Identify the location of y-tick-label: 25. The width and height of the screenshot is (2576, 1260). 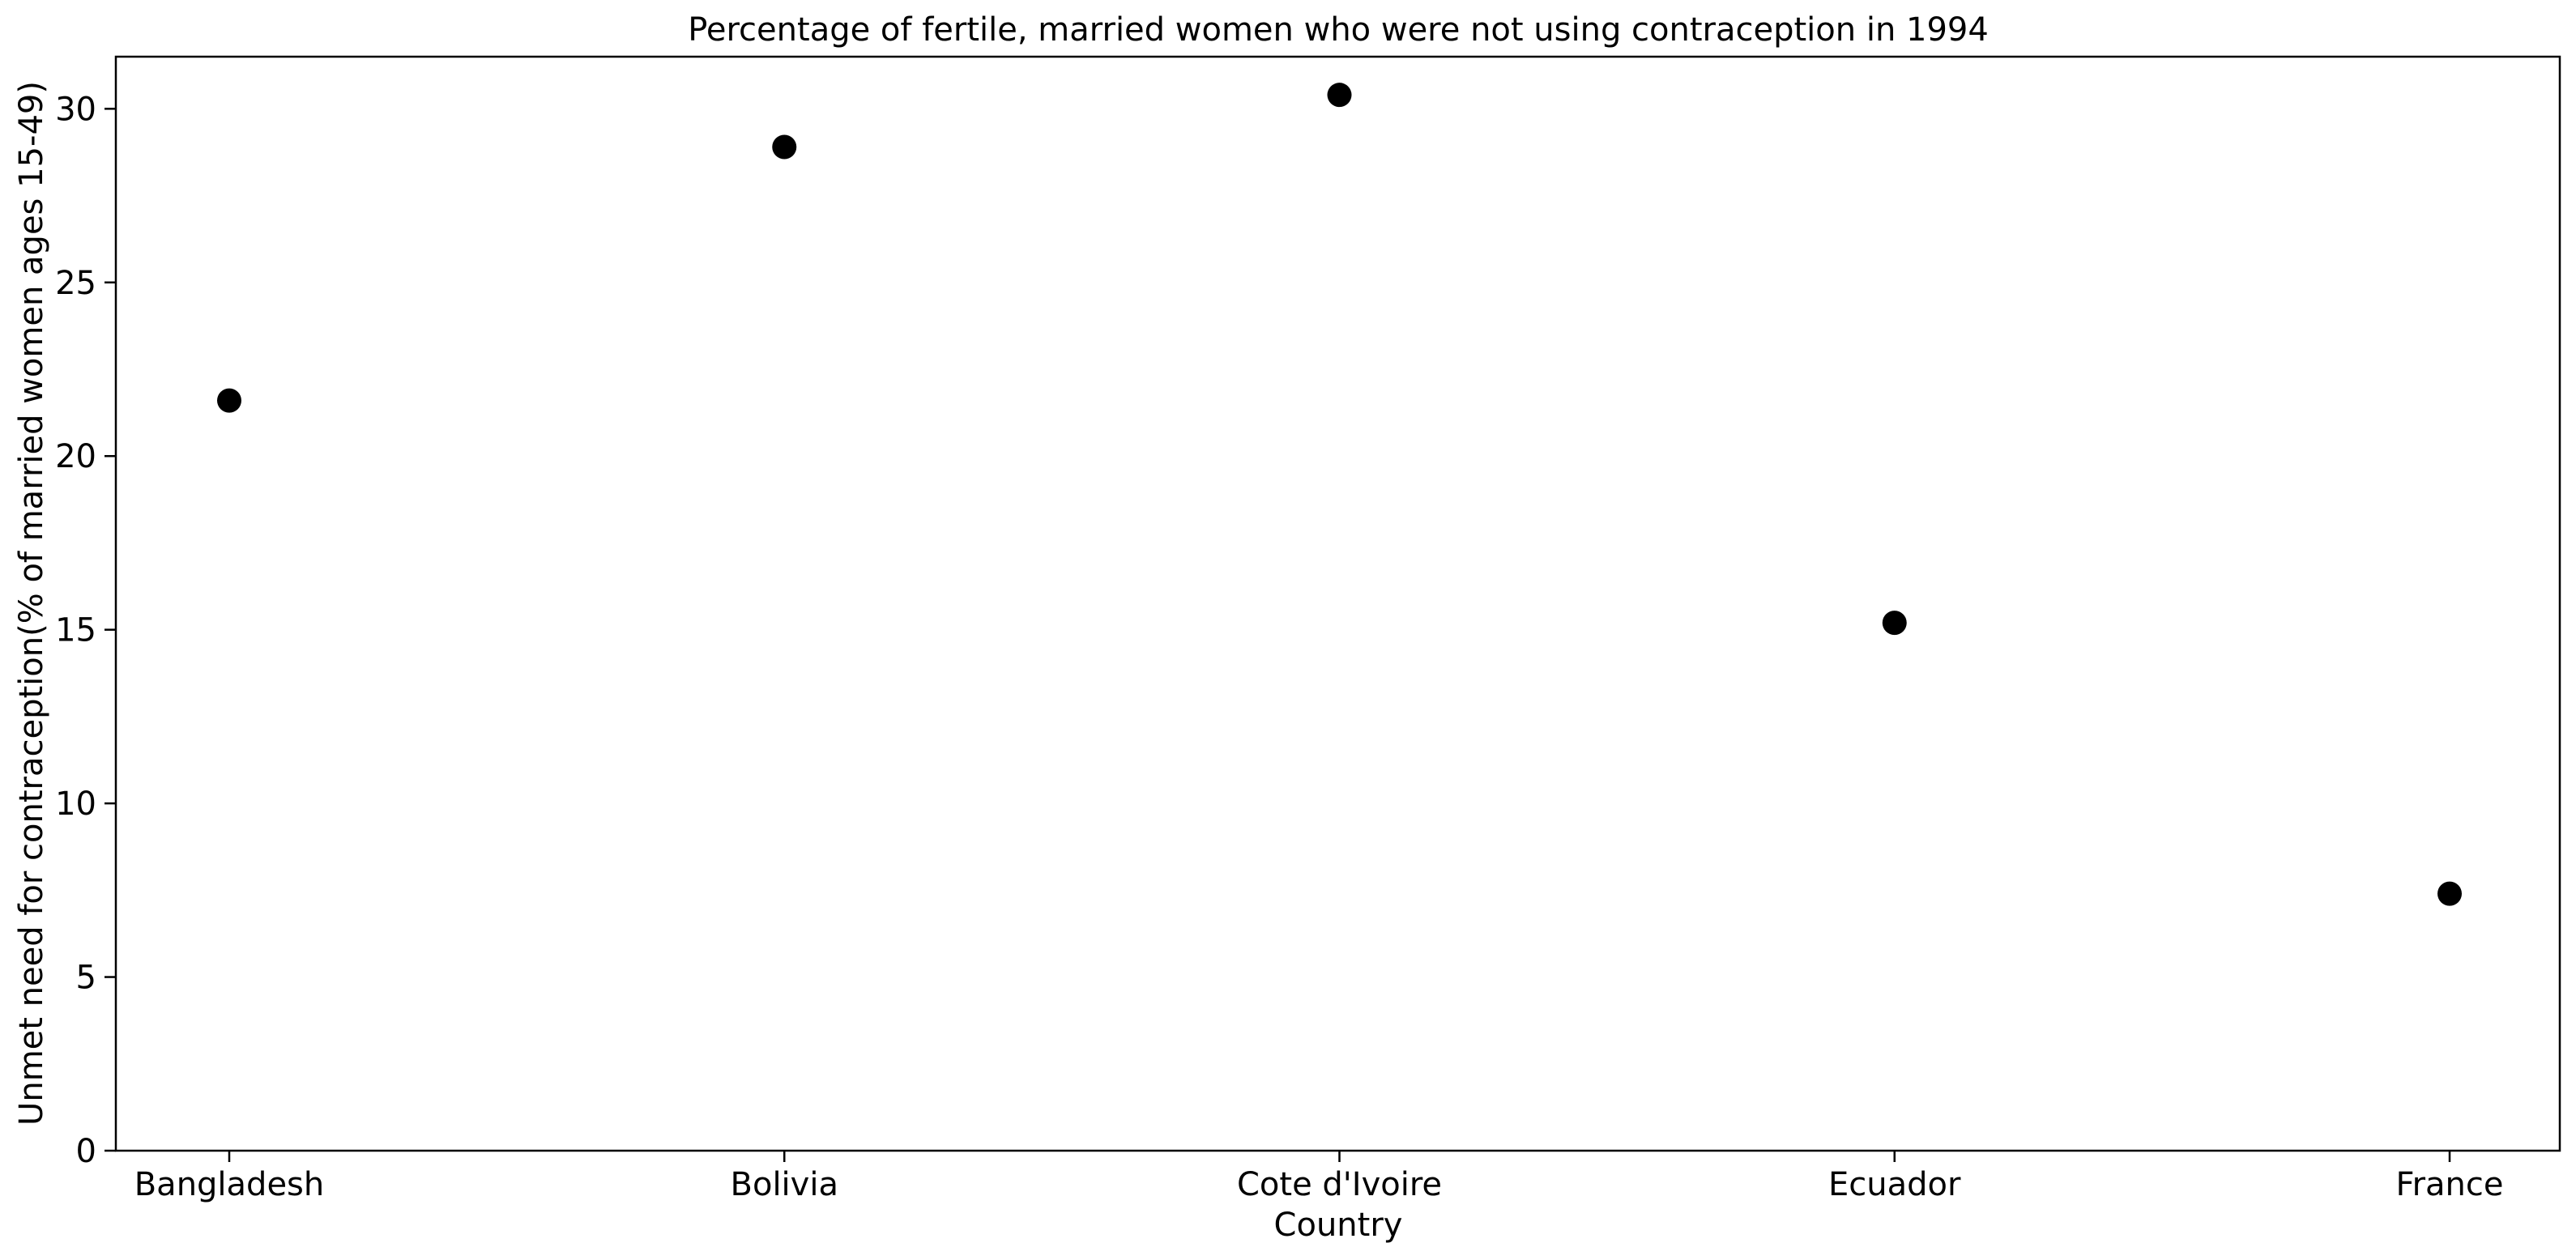
(75, 283).